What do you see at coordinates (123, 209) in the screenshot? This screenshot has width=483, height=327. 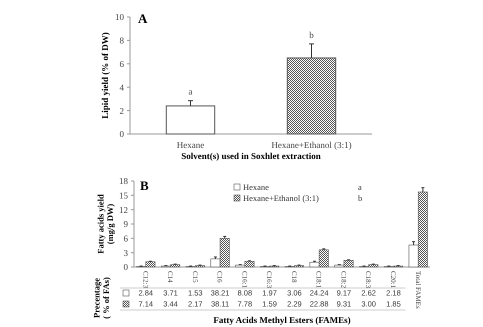 I see `y-tick-label: 12` at bounding box center [123, 209].